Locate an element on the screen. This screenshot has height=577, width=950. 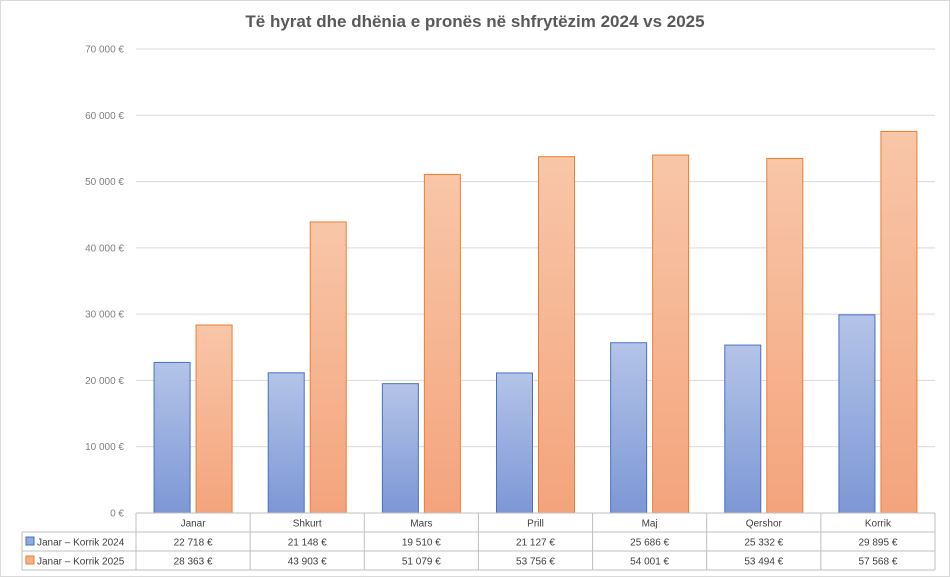
data-label: 21 127 € is located at coordinates (535, 543).